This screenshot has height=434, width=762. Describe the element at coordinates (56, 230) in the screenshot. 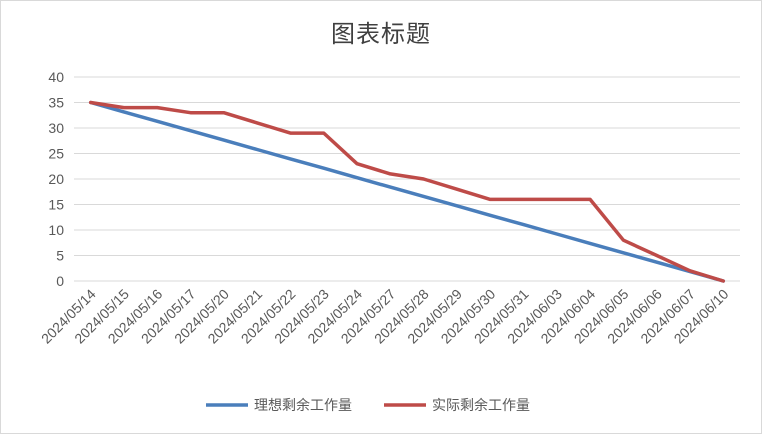

I see `y-tick-label: 10` at that location.